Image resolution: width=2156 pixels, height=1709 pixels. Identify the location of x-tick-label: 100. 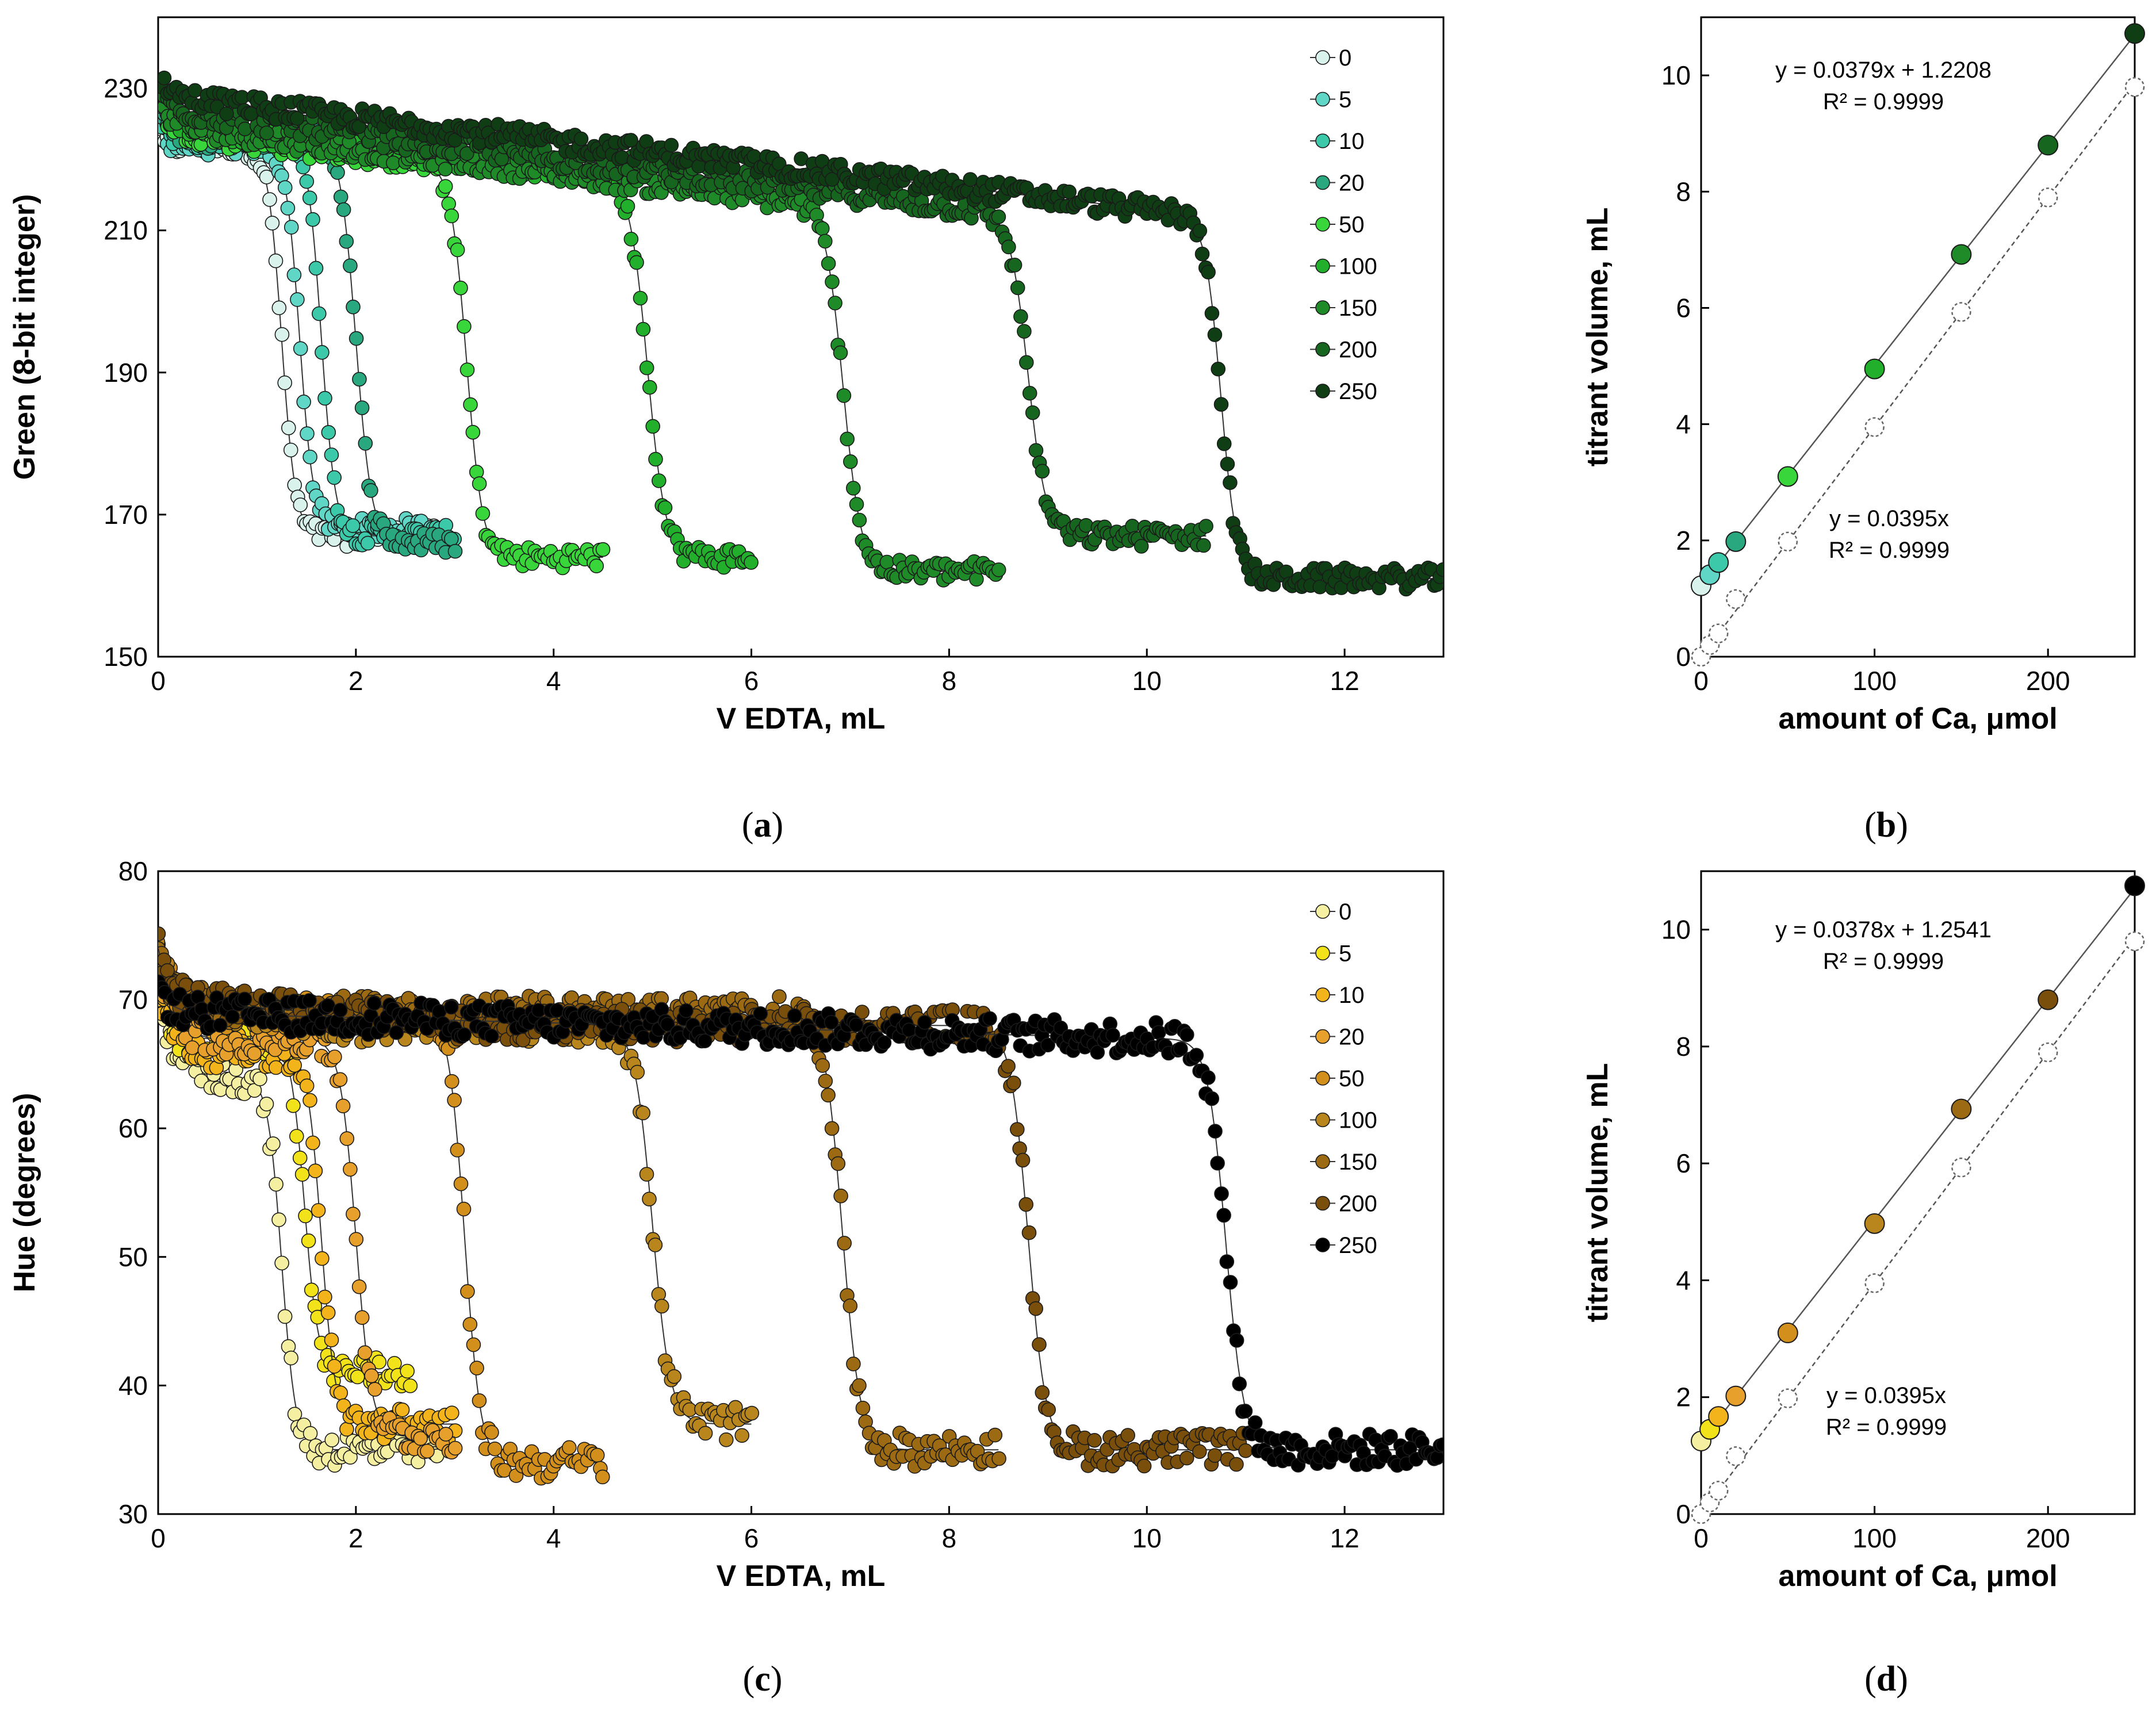
(1875, 681).